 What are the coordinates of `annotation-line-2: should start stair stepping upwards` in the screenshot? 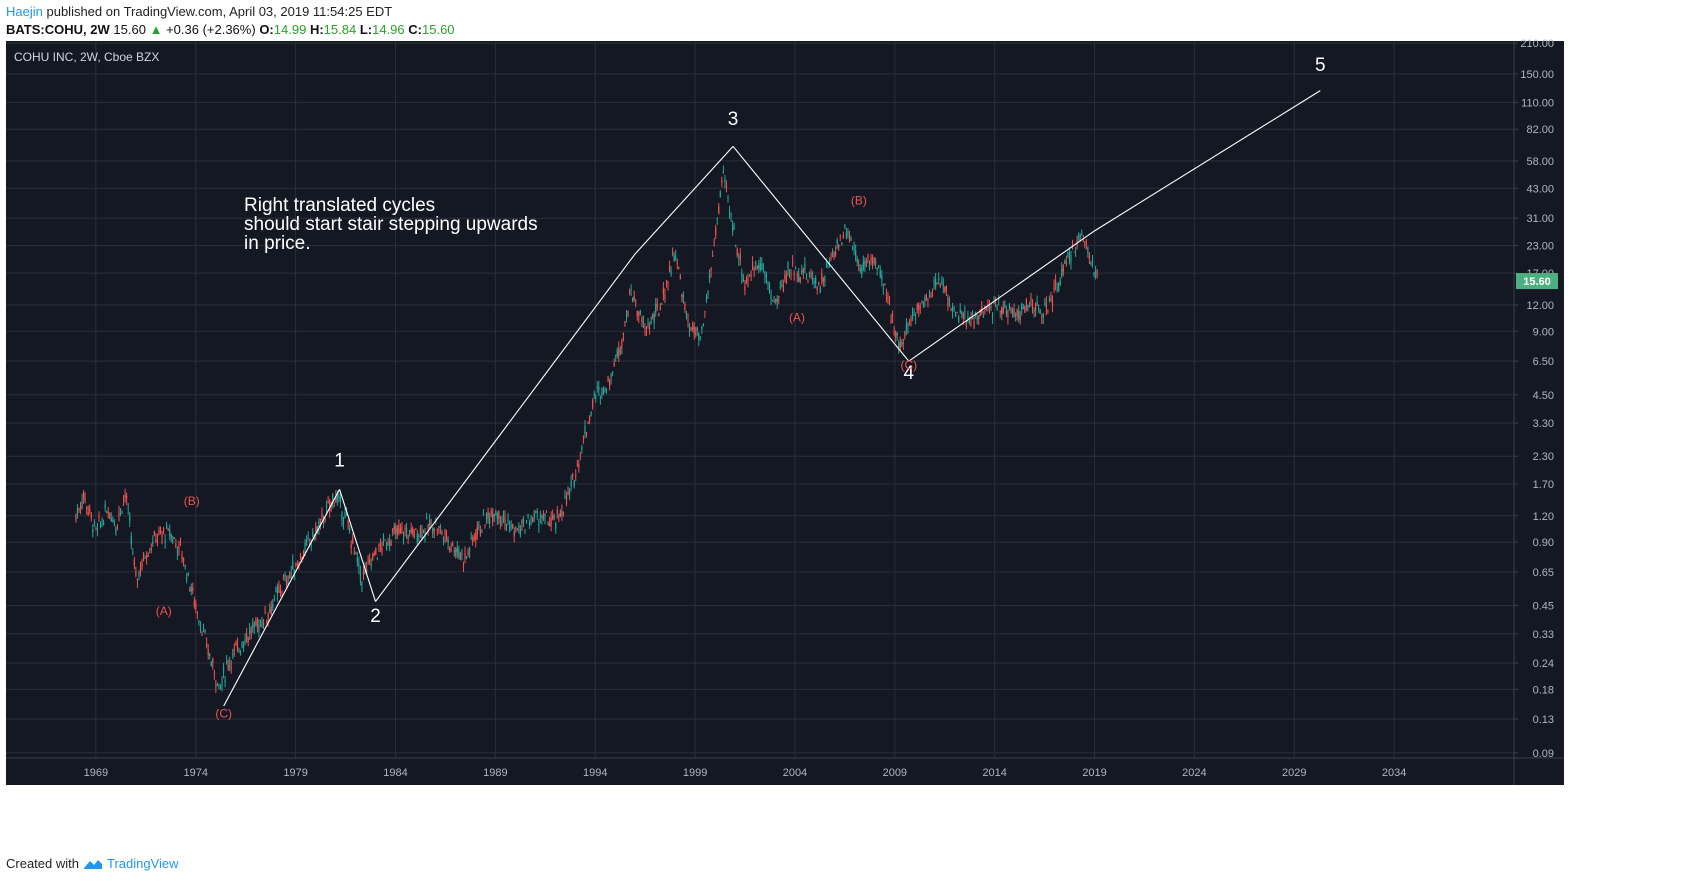 It's located at (391, 224).